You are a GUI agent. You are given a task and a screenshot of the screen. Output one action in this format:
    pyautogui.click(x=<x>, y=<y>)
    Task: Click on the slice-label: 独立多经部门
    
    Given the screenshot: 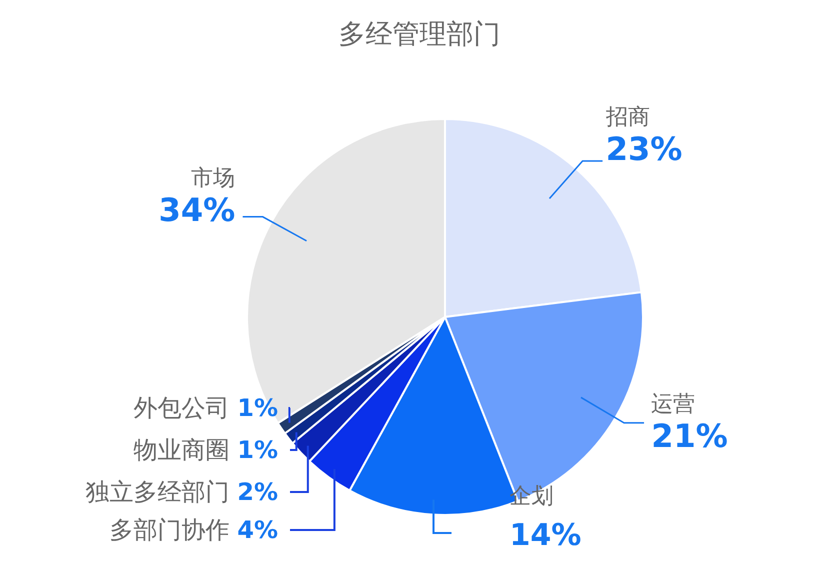 What is the action you would take?
    pyautogui.click(x=162, y=492)
    